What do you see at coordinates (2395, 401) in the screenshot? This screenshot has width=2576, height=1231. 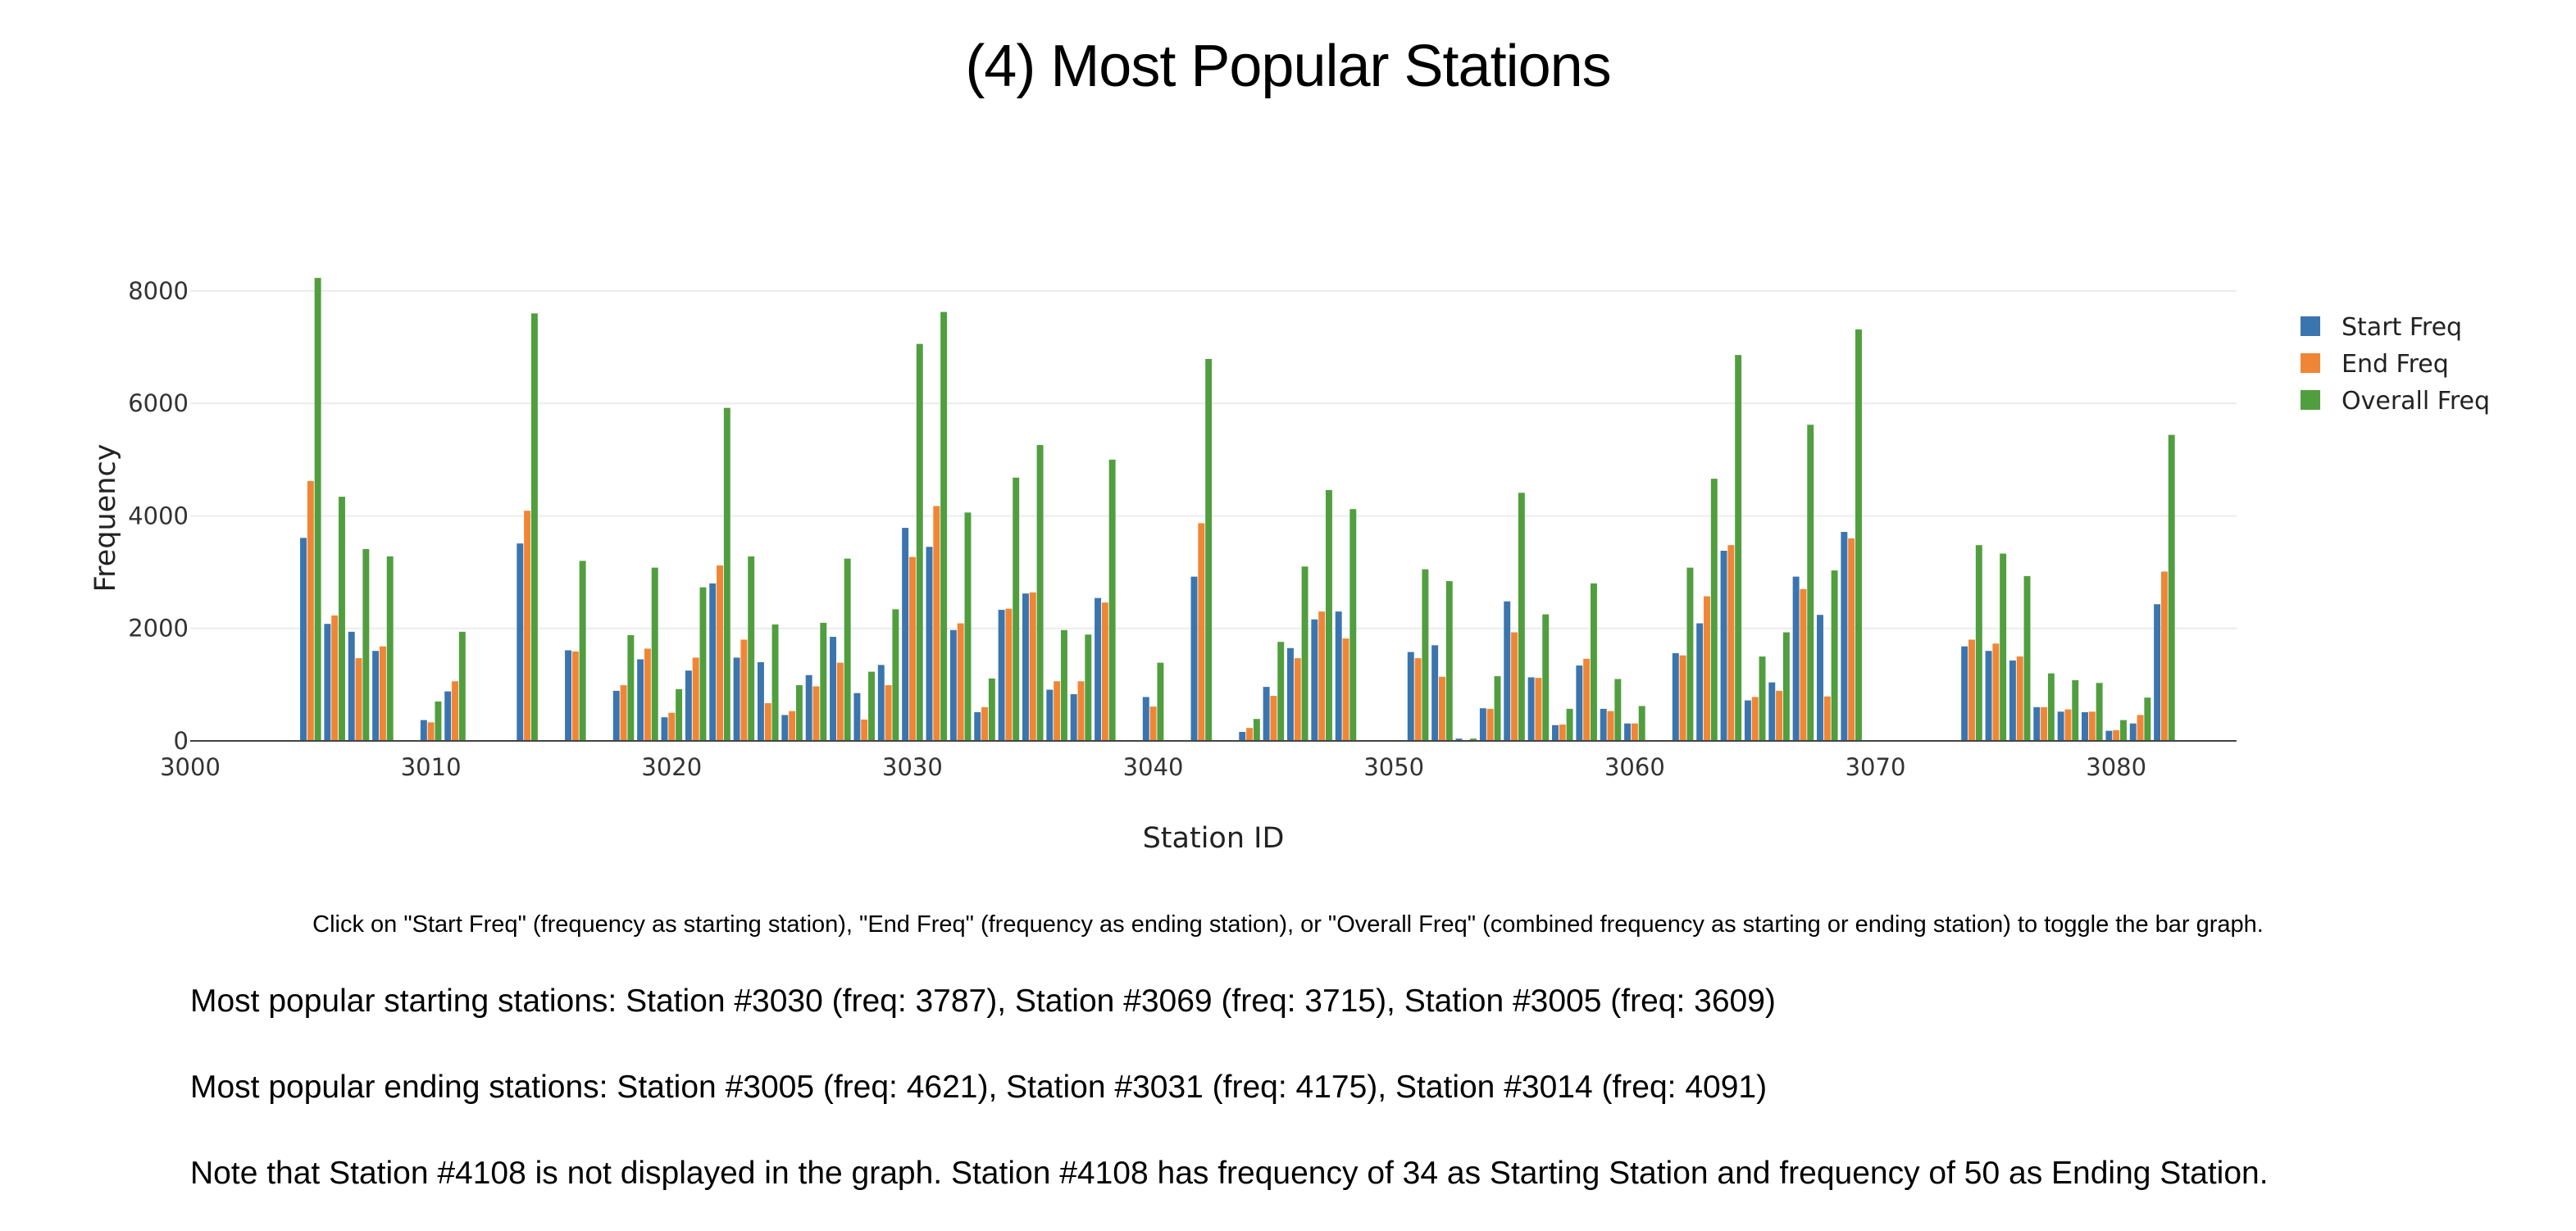 I see `legend-item-overall-freq: Overall Freq` at bounding box center [2395, 401].